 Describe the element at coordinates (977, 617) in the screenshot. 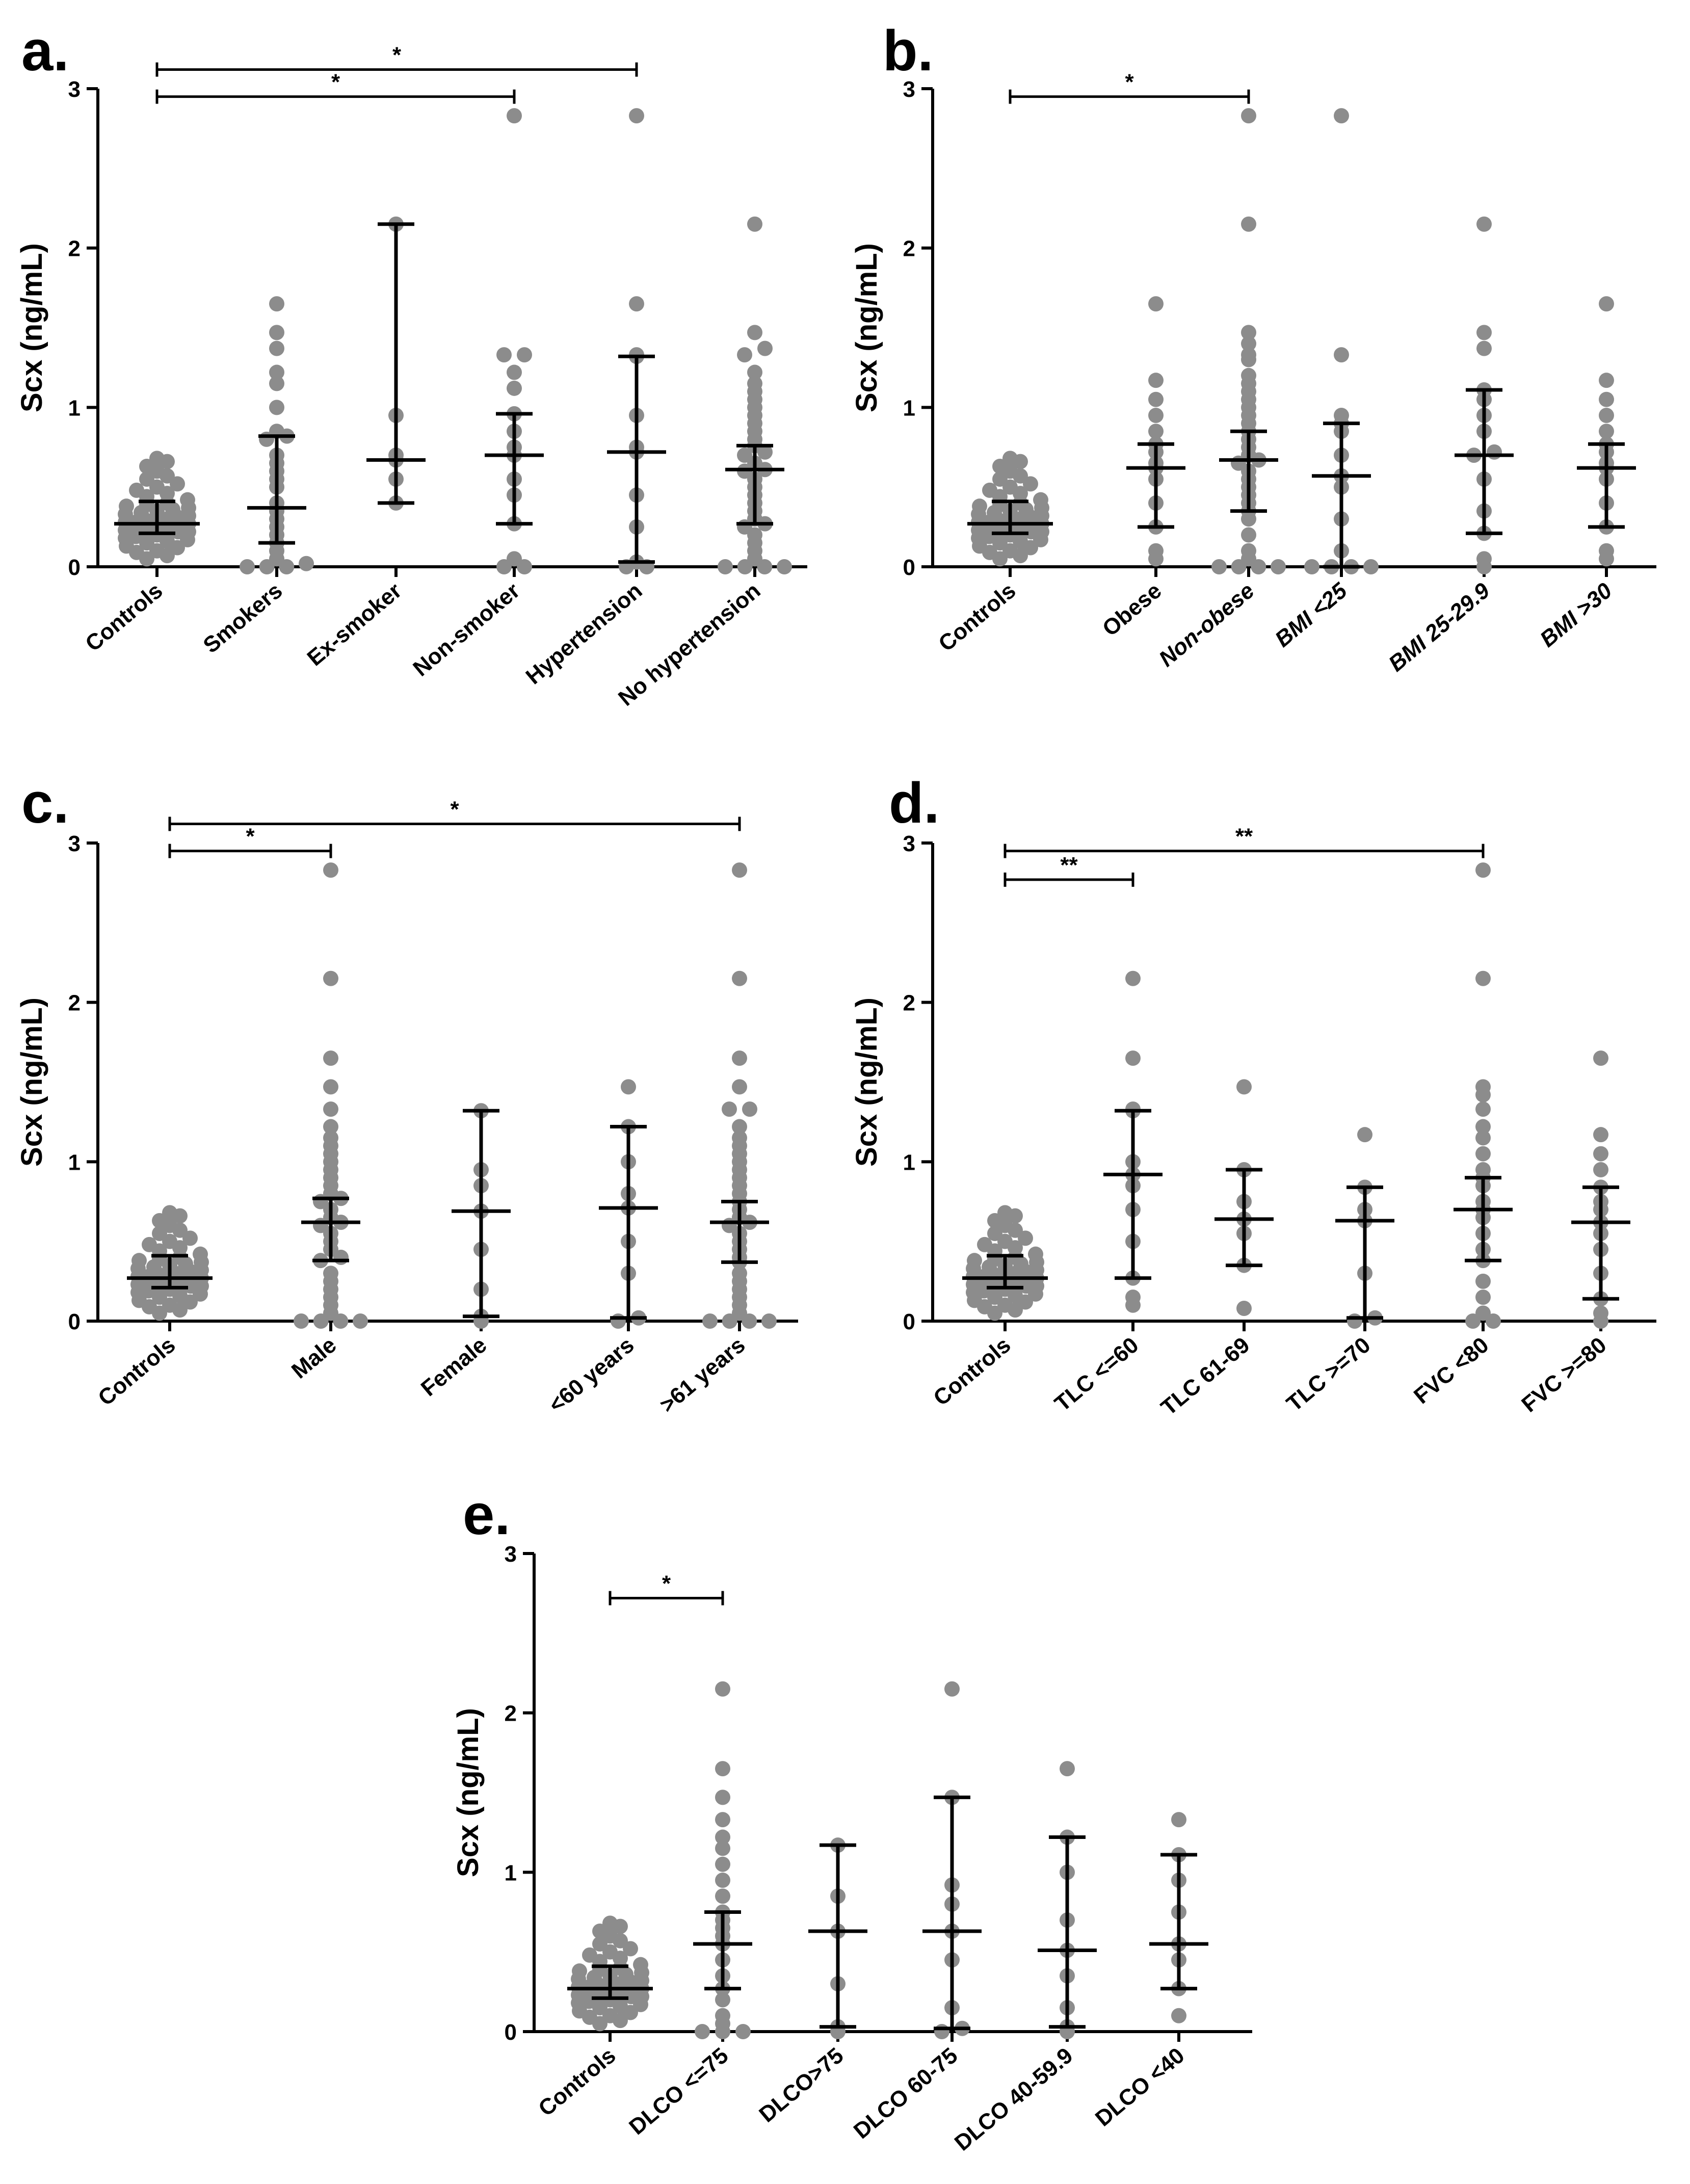

I see `x-category-label: Controls` at that location.